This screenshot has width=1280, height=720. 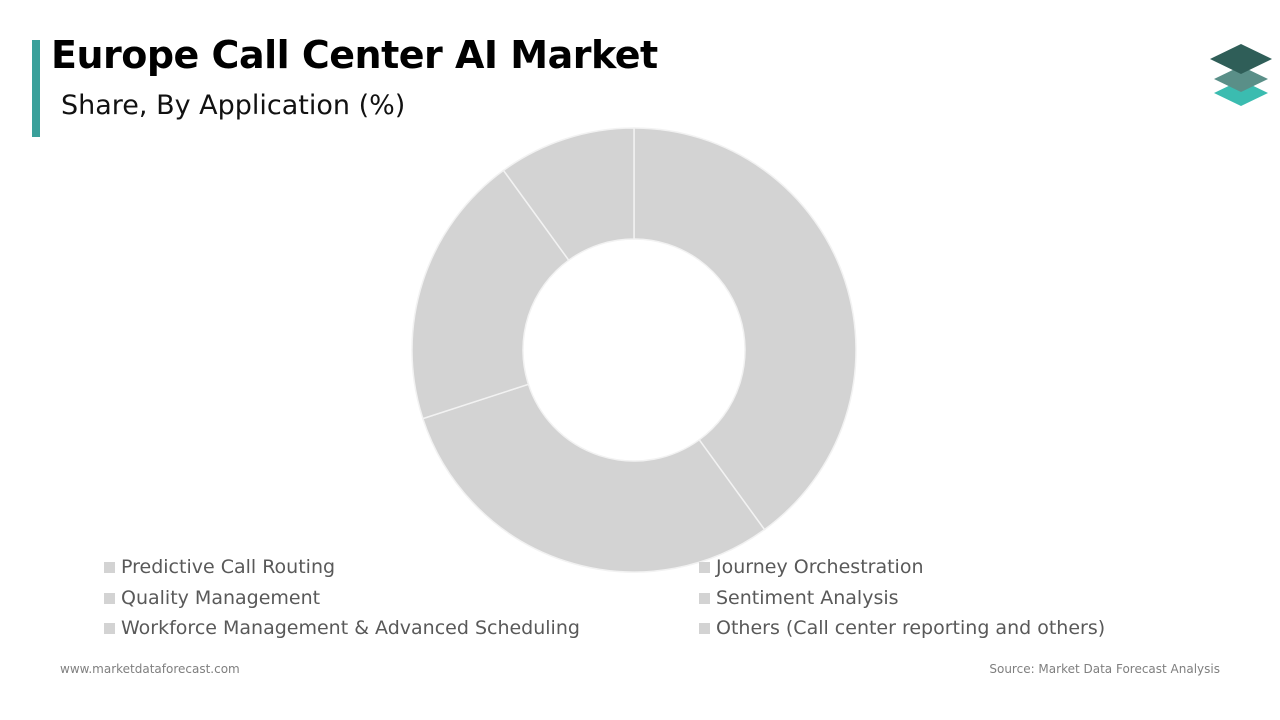 I want to click on title-accent-bar, so click(x=36, y=88).